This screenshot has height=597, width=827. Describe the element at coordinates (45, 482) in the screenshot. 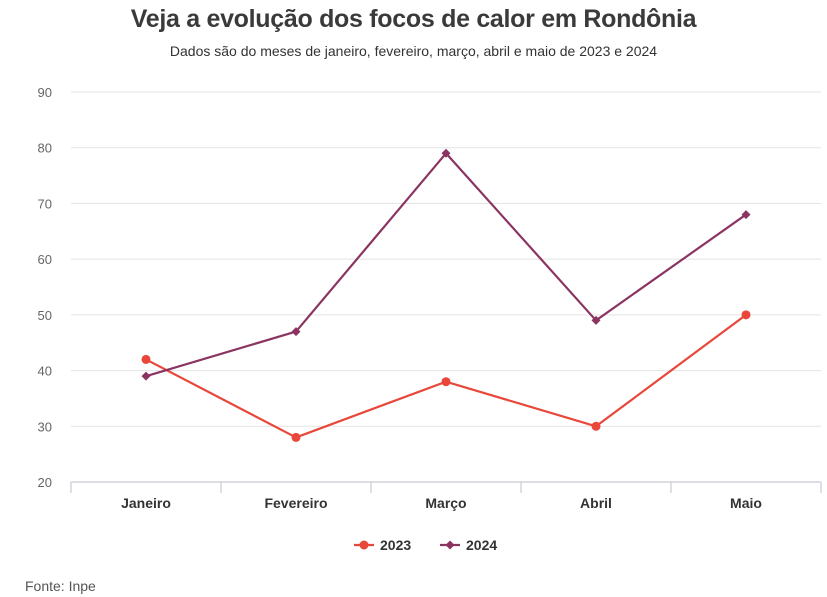

I see `y-tick-label: 20` at that location.